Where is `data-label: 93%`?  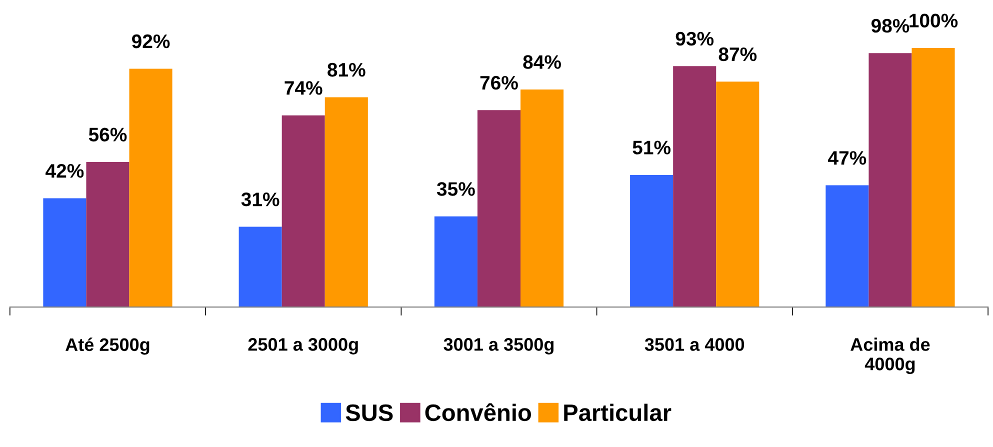
data-label: 93% is located at coordinates (695, 39).